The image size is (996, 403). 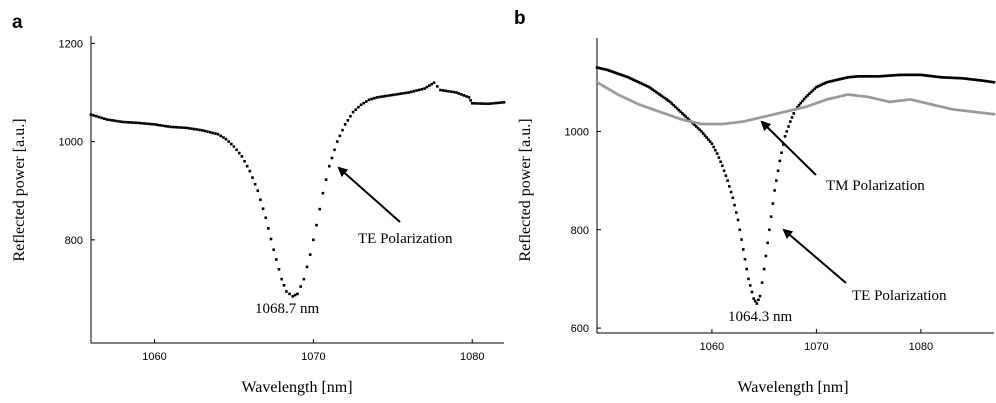 What do you see at coordinates (580, 231) in the screenshot?
I see `y-tick-label: 800` at bounding box center [580, 231].